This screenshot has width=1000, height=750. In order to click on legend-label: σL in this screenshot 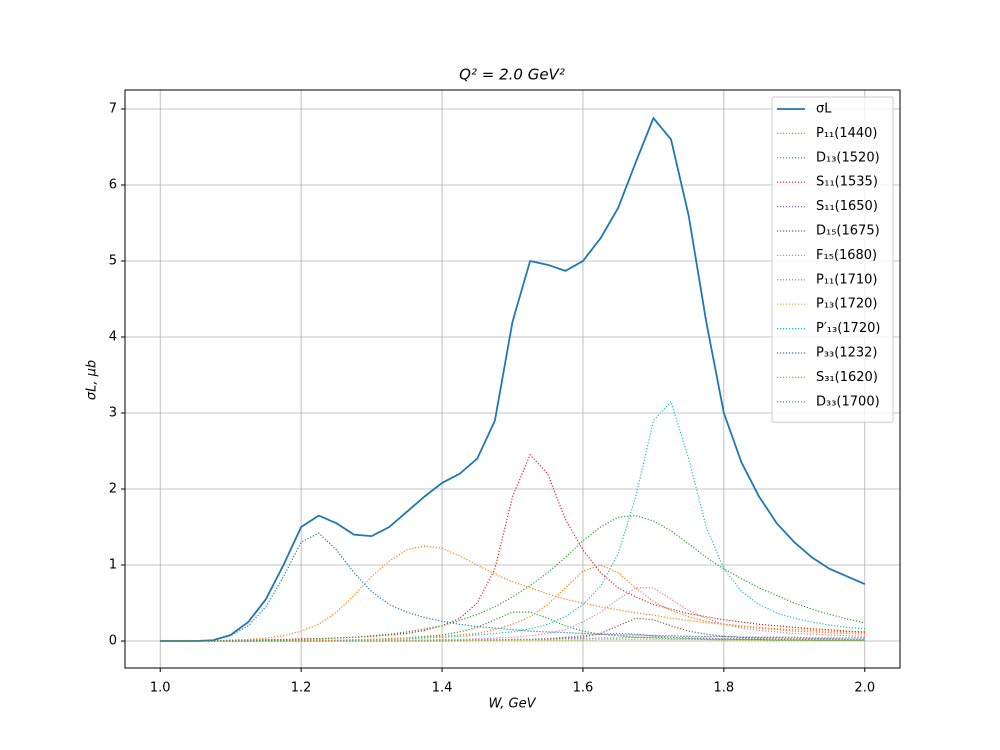, I will do `click(824, 109)`.